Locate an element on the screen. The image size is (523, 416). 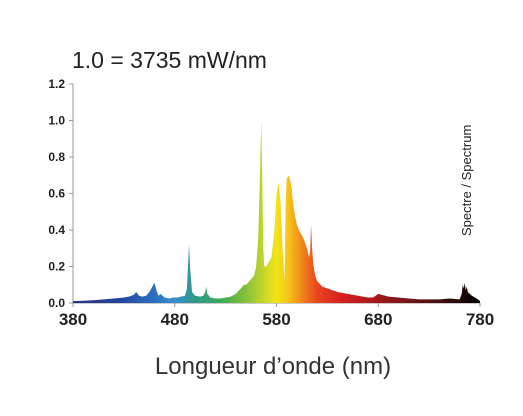
x-tick-label: 680 is located at coordinates (378, 319).